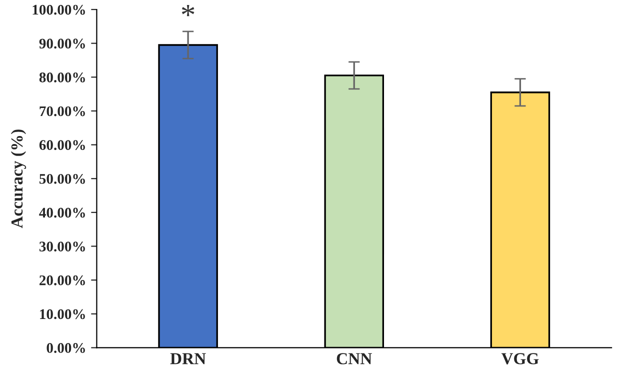 The image size is (624, 380). I want to click on y-axis-title: Accuracy (%), so click(18, 179).